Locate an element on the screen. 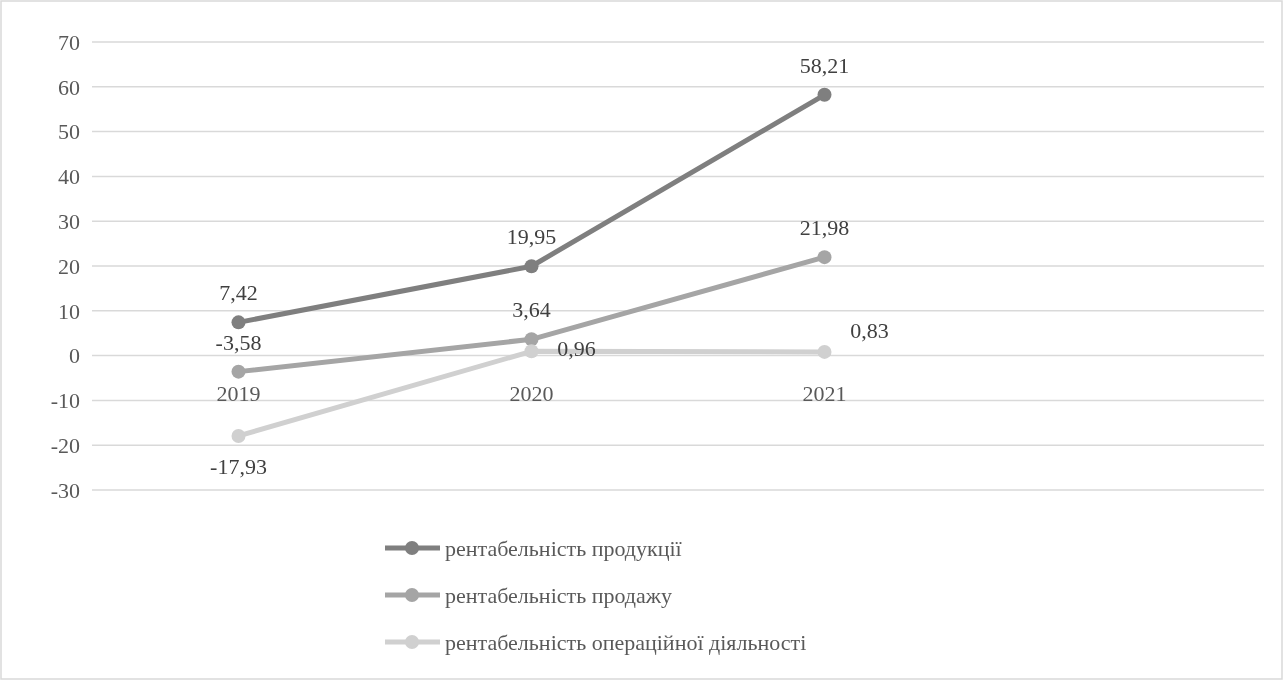 The height and width of the screenshot is (680, 1283). x-tick-label: 2020 is located at coordinates (531, 393).